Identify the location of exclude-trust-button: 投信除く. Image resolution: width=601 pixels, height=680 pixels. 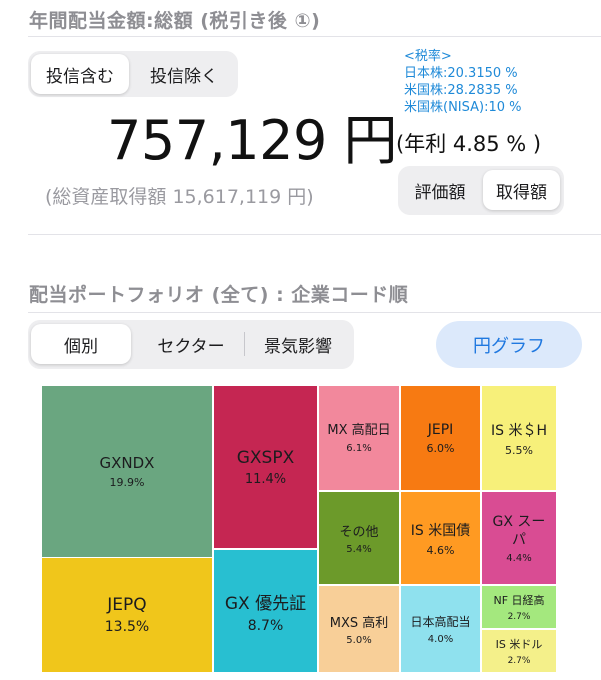
(184, 76).